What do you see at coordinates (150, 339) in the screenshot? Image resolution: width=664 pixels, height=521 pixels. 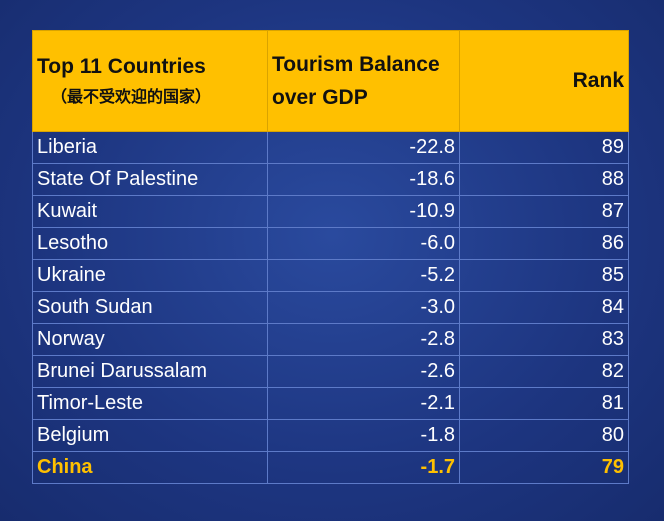 I see `country-cell: Norway` at bounding box center [150, 339].